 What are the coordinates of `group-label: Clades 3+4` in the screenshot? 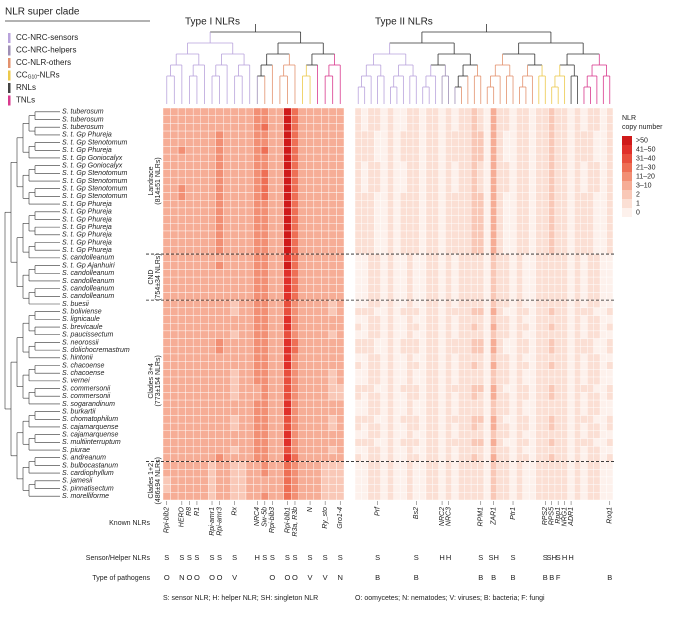 It's located at (151, 381).